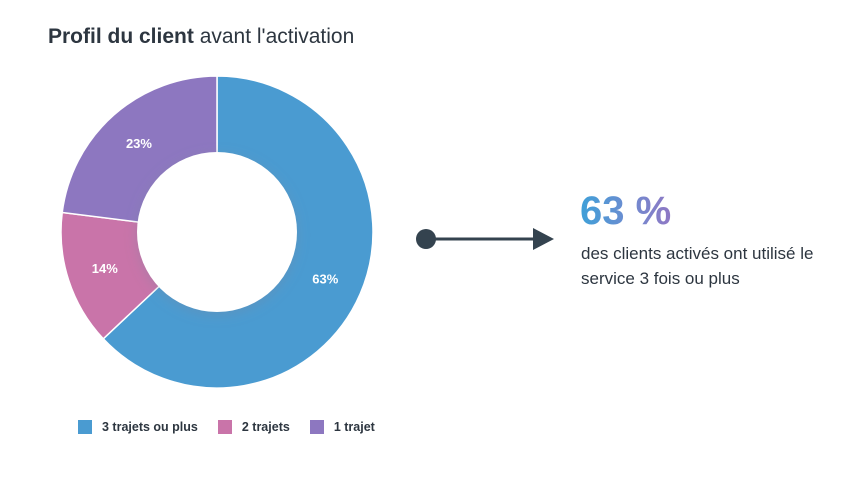  Describe the element at coordinates (485, 239) in the screenshot. I see `arrow-right-icon` at that location.